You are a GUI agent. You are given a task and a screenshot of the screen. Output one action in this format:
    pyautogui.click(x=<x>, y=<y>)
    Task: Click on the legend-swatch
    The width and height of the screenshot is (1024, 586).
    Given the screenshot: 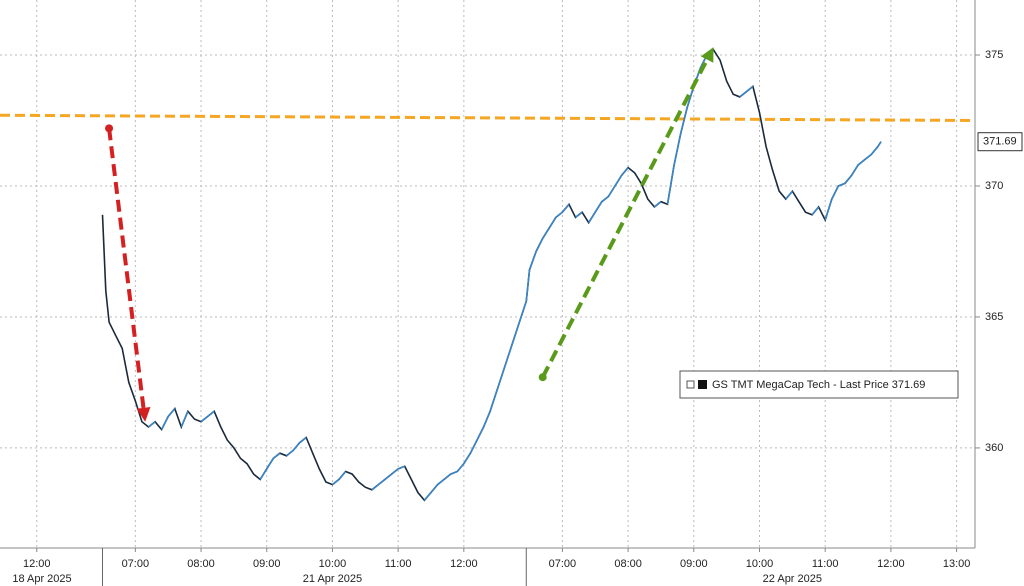 What is the action you would take?
    pyautogui.click(x=702, y=384)
    